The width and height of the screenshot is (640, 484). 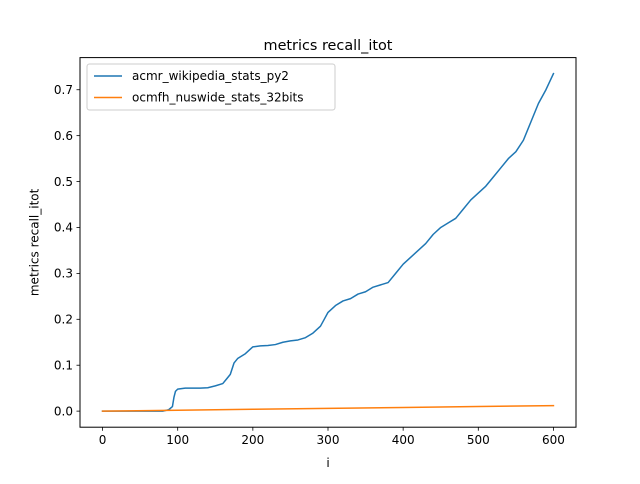 What do you see at coordinates (328, 440) in the screenshot?
I see `x-tick-label: 300` at bounding box center [328, 440].